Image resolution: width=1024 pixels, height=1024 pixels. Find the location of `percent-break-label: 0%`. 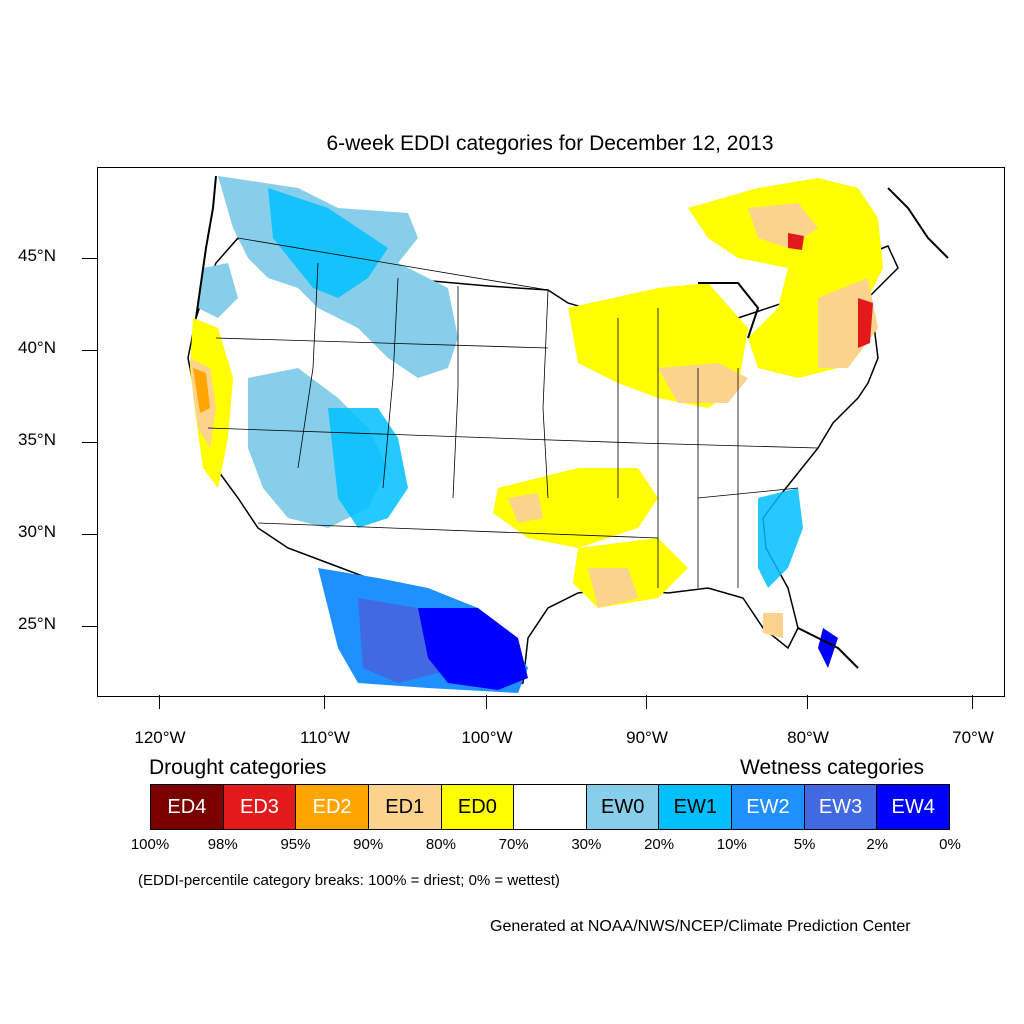

percent-break-label: 0% is located at coordinates (950, 844).